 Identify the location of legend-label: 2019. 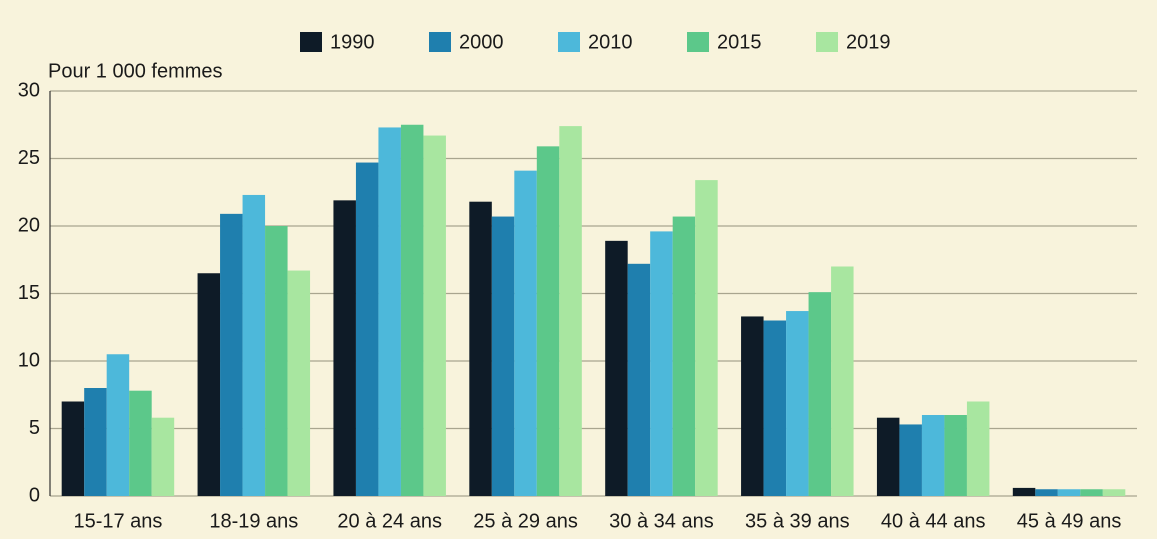
(868, 42).